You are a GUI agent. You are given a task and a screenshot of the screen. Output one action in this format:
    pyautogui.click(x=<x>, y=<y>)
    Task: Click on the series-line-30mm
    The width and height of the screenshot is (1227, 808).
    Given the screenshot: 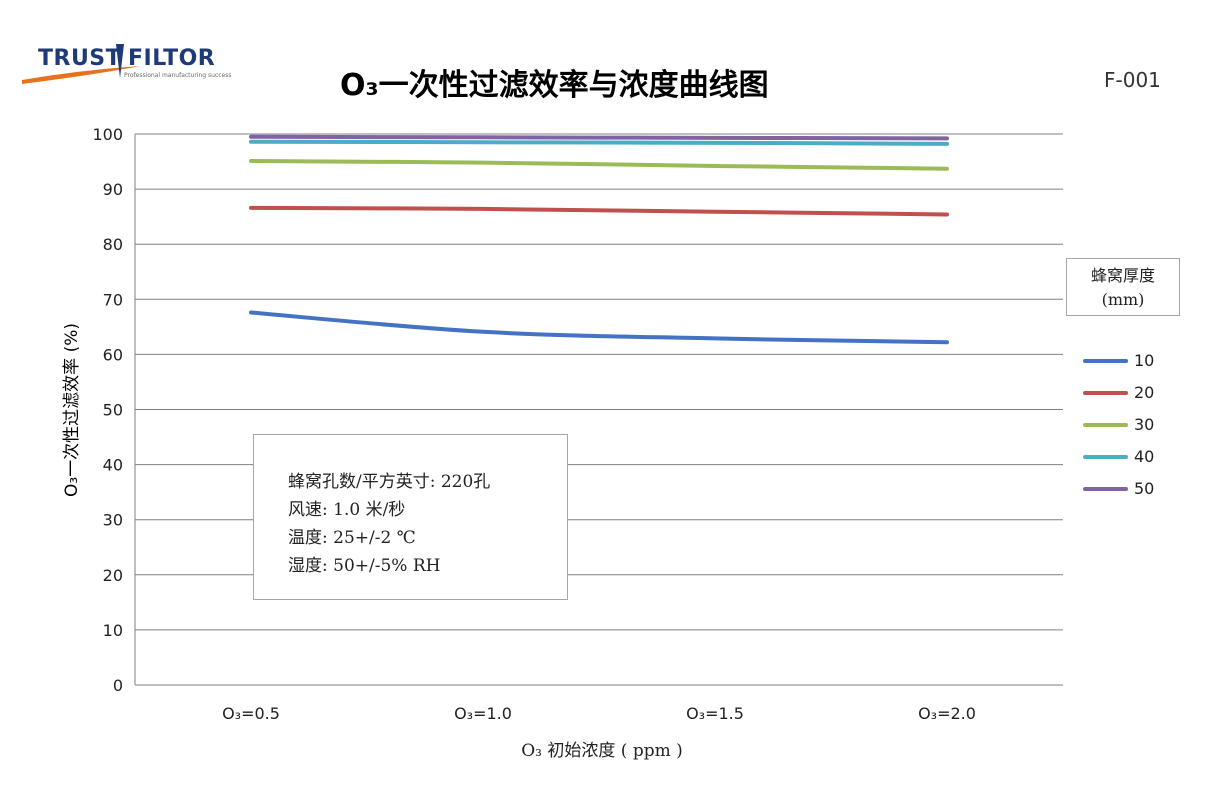 What is the action you would take?
    pyautogui.click(x=599, y=164)
    